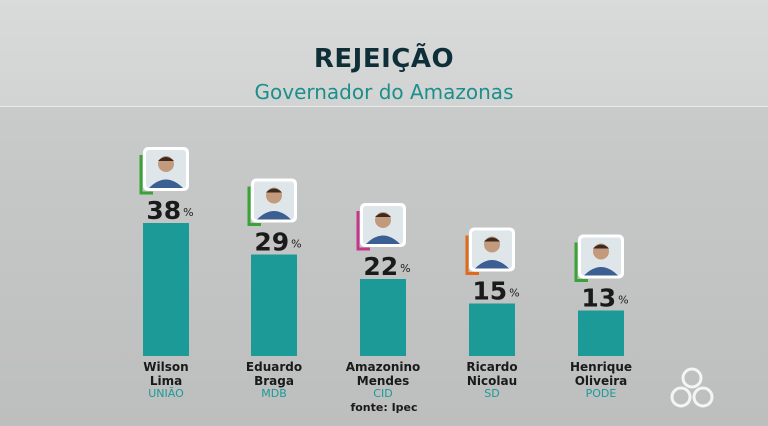 The width and height of the screenshot is (768, 426). Describe the element at coordinates (601, 381) in the screenshot. I see `candidate-name-line: Oliveira` at that location.